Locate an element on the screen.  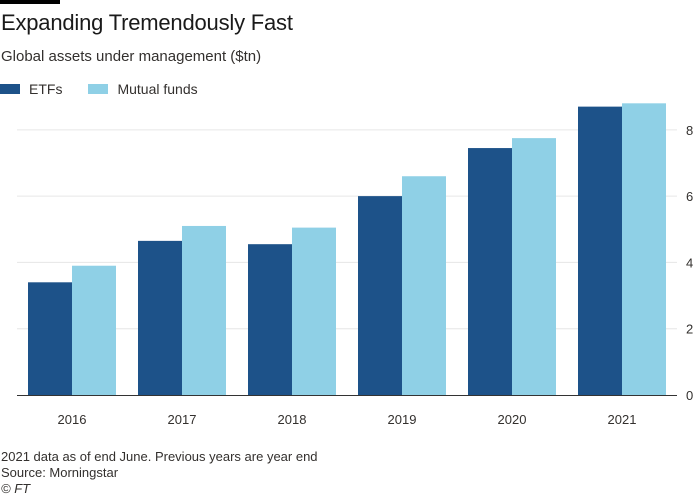
x-tick-label: 2021 is located at coordinates (622, 419).